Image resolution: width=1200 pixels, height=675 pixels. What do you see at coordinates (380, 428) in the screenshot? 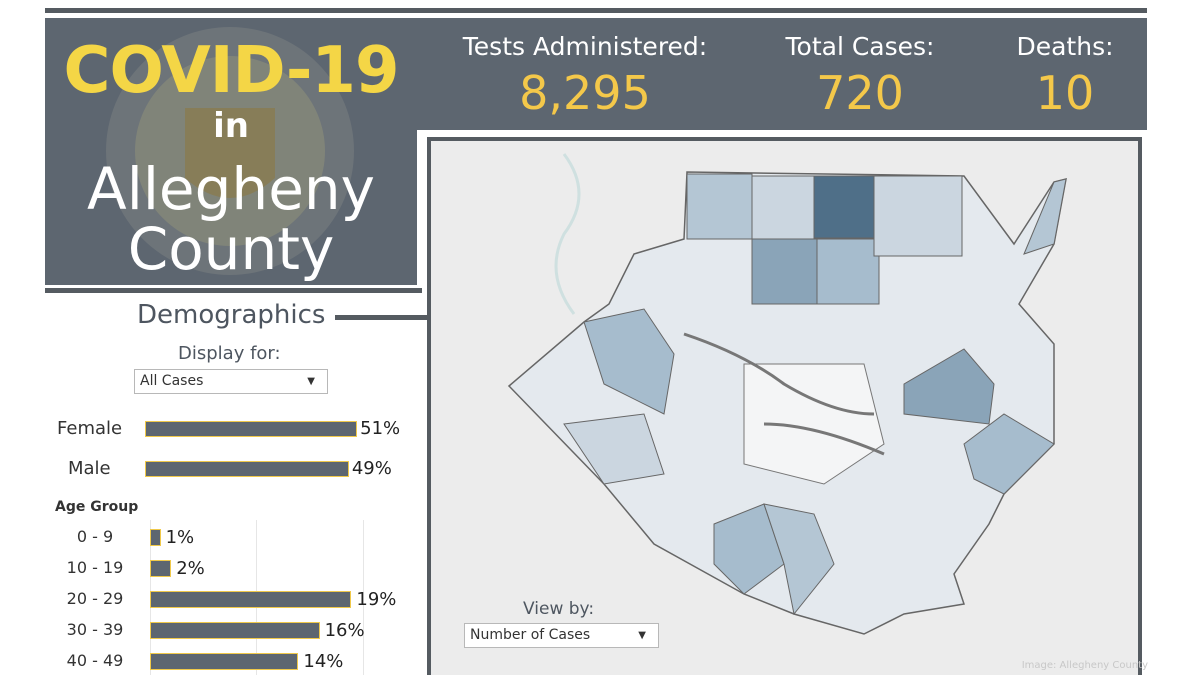
I see `gender-value: 51%` at bounding box center [380, 428].